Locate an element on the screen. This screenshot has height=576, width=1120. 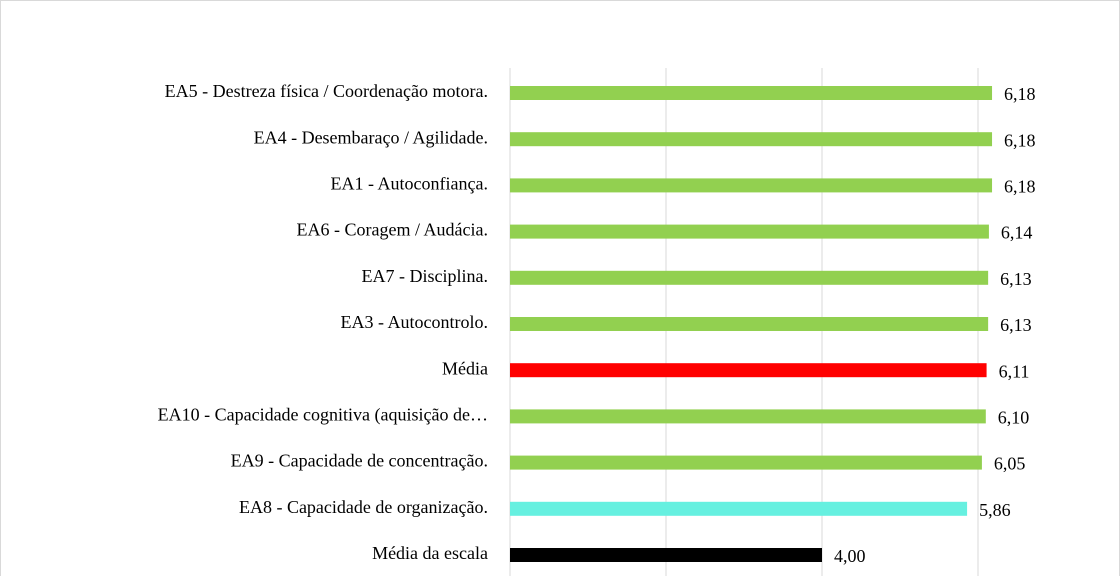
category-label: Média is located at coordinates (465, 368).